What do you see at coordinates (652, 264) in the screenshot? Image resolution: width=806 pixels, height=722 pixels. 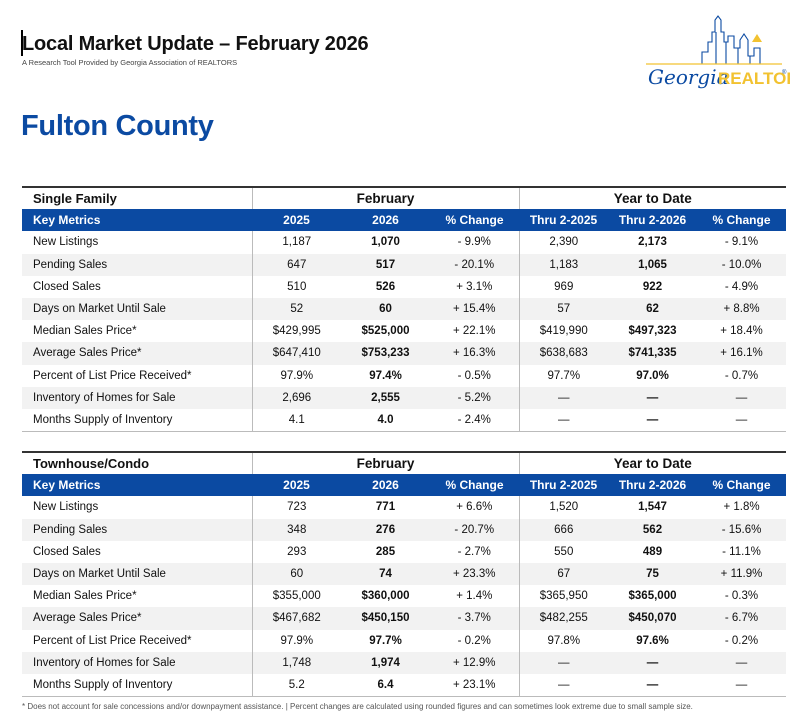 I see `ytd-value-2026: 1,065` at bounding box center [652, 264].